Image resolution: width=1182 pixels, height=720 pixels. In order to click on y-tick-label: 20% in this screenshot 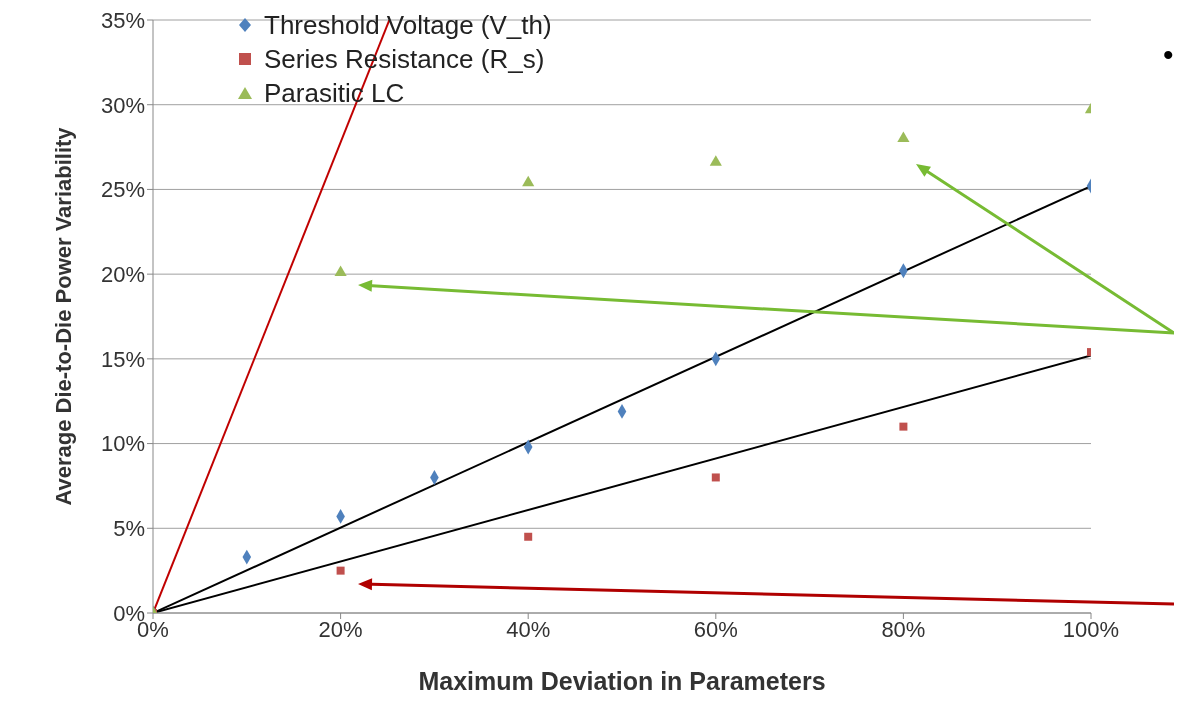, I will do `click(122, 274)`.